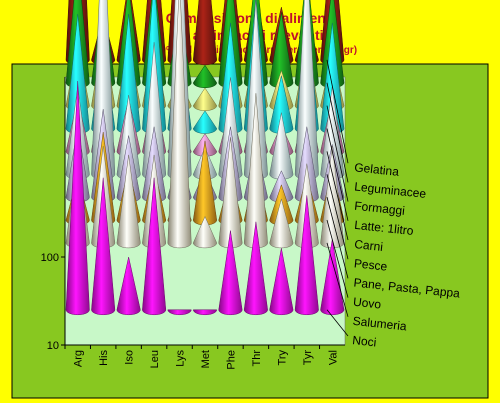  I want to click on x-tick-label: Phe, so click(231, 360).